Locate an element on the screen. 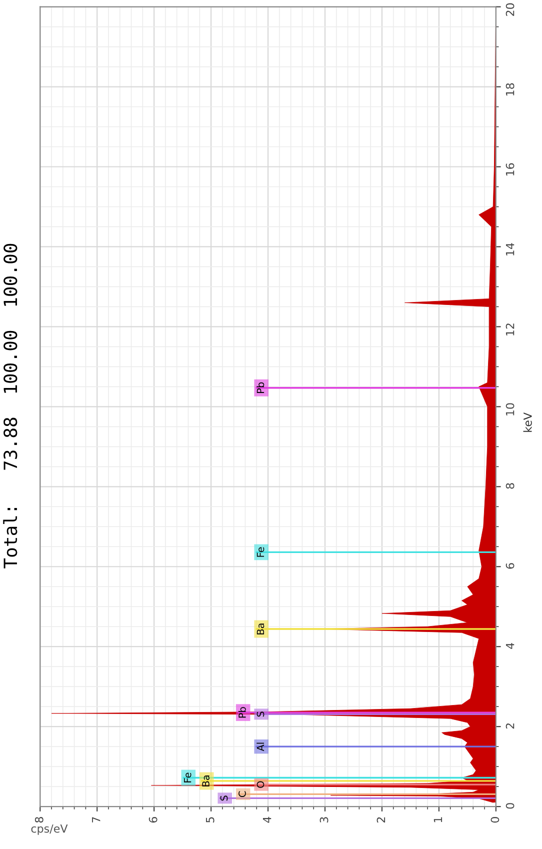 This screenshot has width=542, height=849. x-tick-label: 6 is located at coordinates (153, 819).